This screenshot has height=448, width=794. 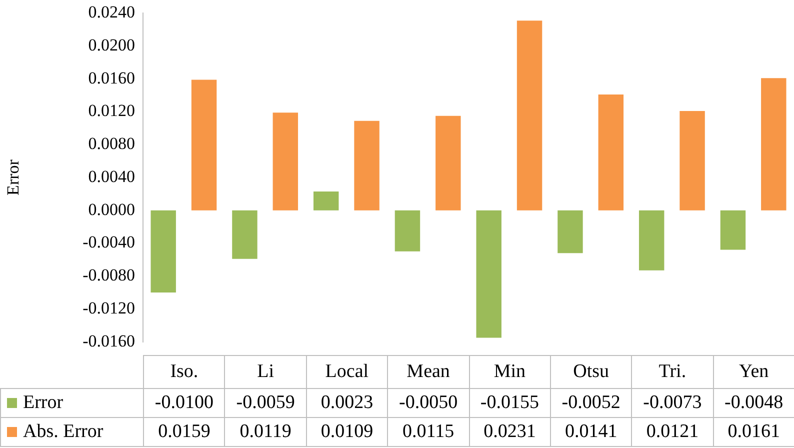 I want to click on y-tick-label: -0.0160, so click(x=108, y=340).